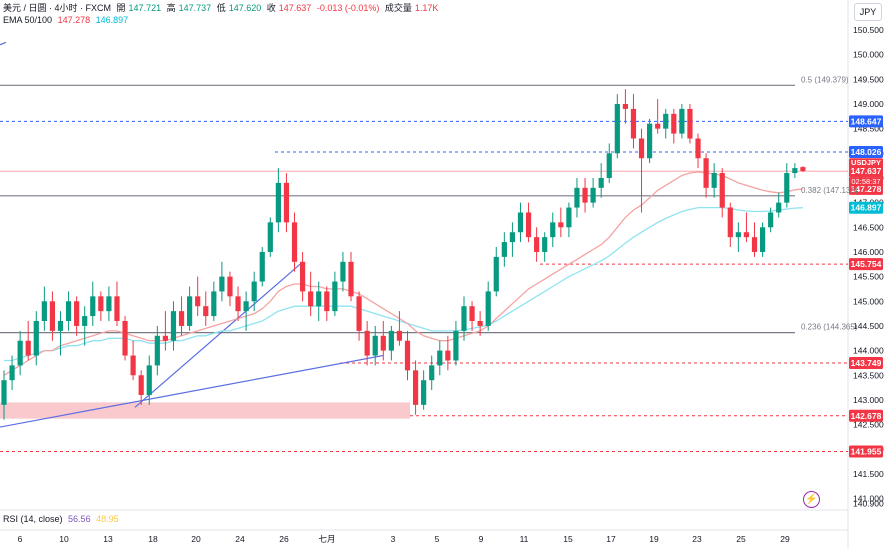 The height and width of the screenshot is (549, 886). Describe the element at coordinates (868, 12) in the screenshot. I see `currency-button: JPY` at that location.